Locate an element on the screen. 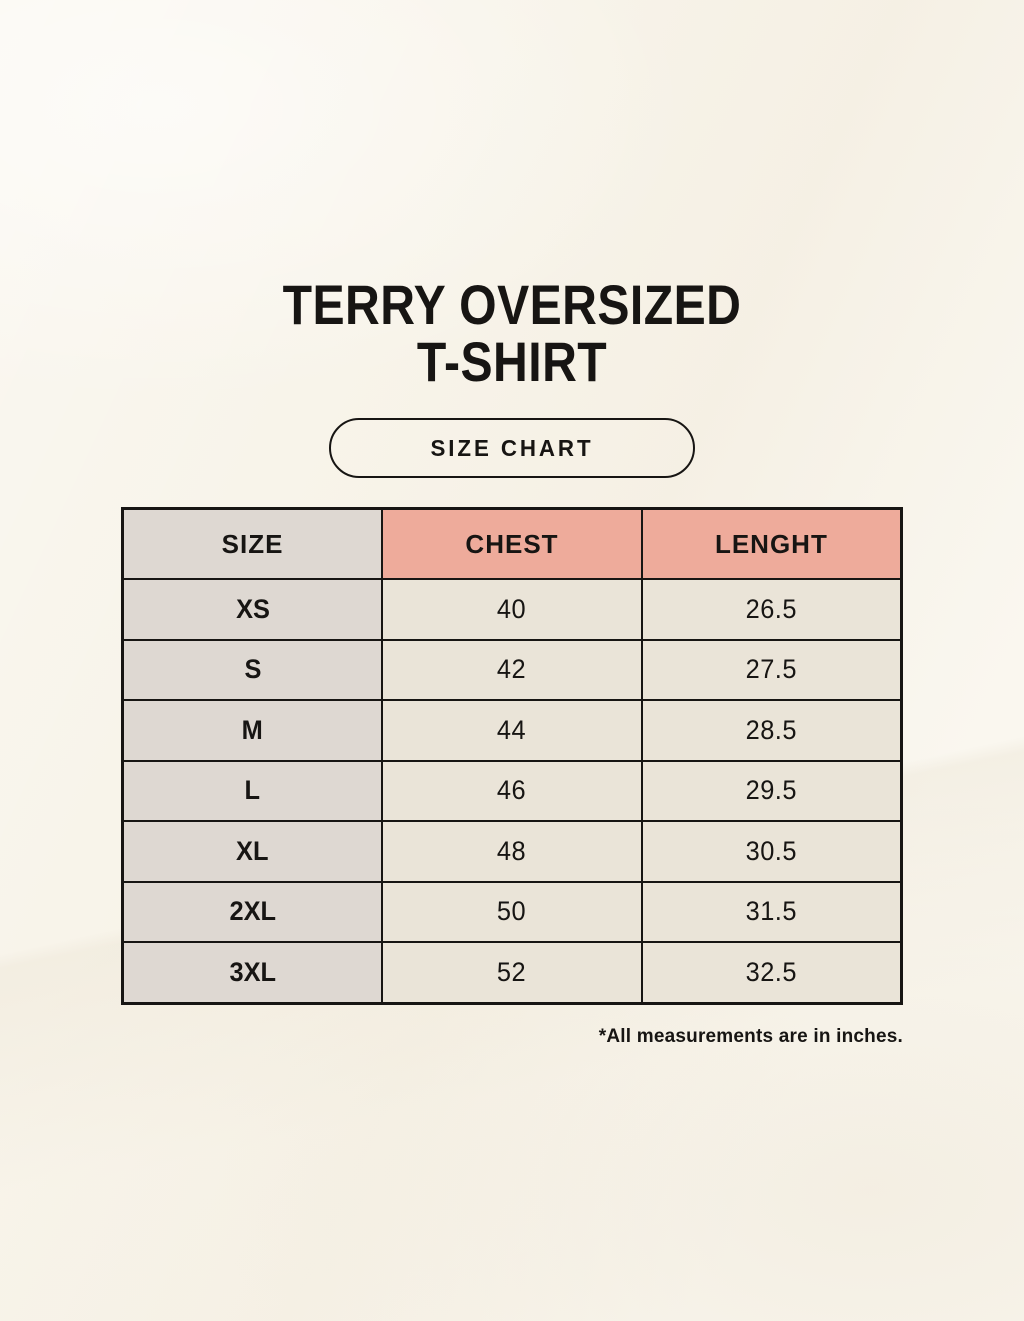  cell-text: 29.5 is located at coordinates (771, 790).